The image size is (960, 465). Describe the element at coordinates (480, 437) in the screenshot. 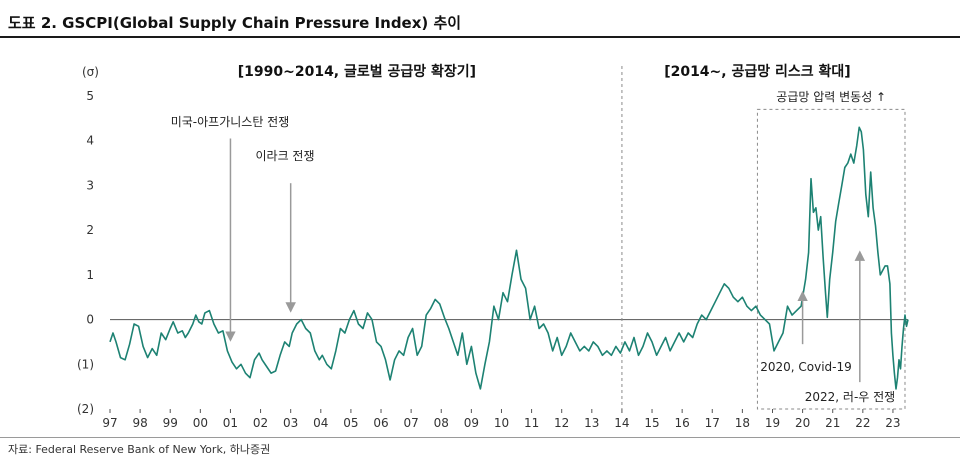

I see `source-rule` at that location.